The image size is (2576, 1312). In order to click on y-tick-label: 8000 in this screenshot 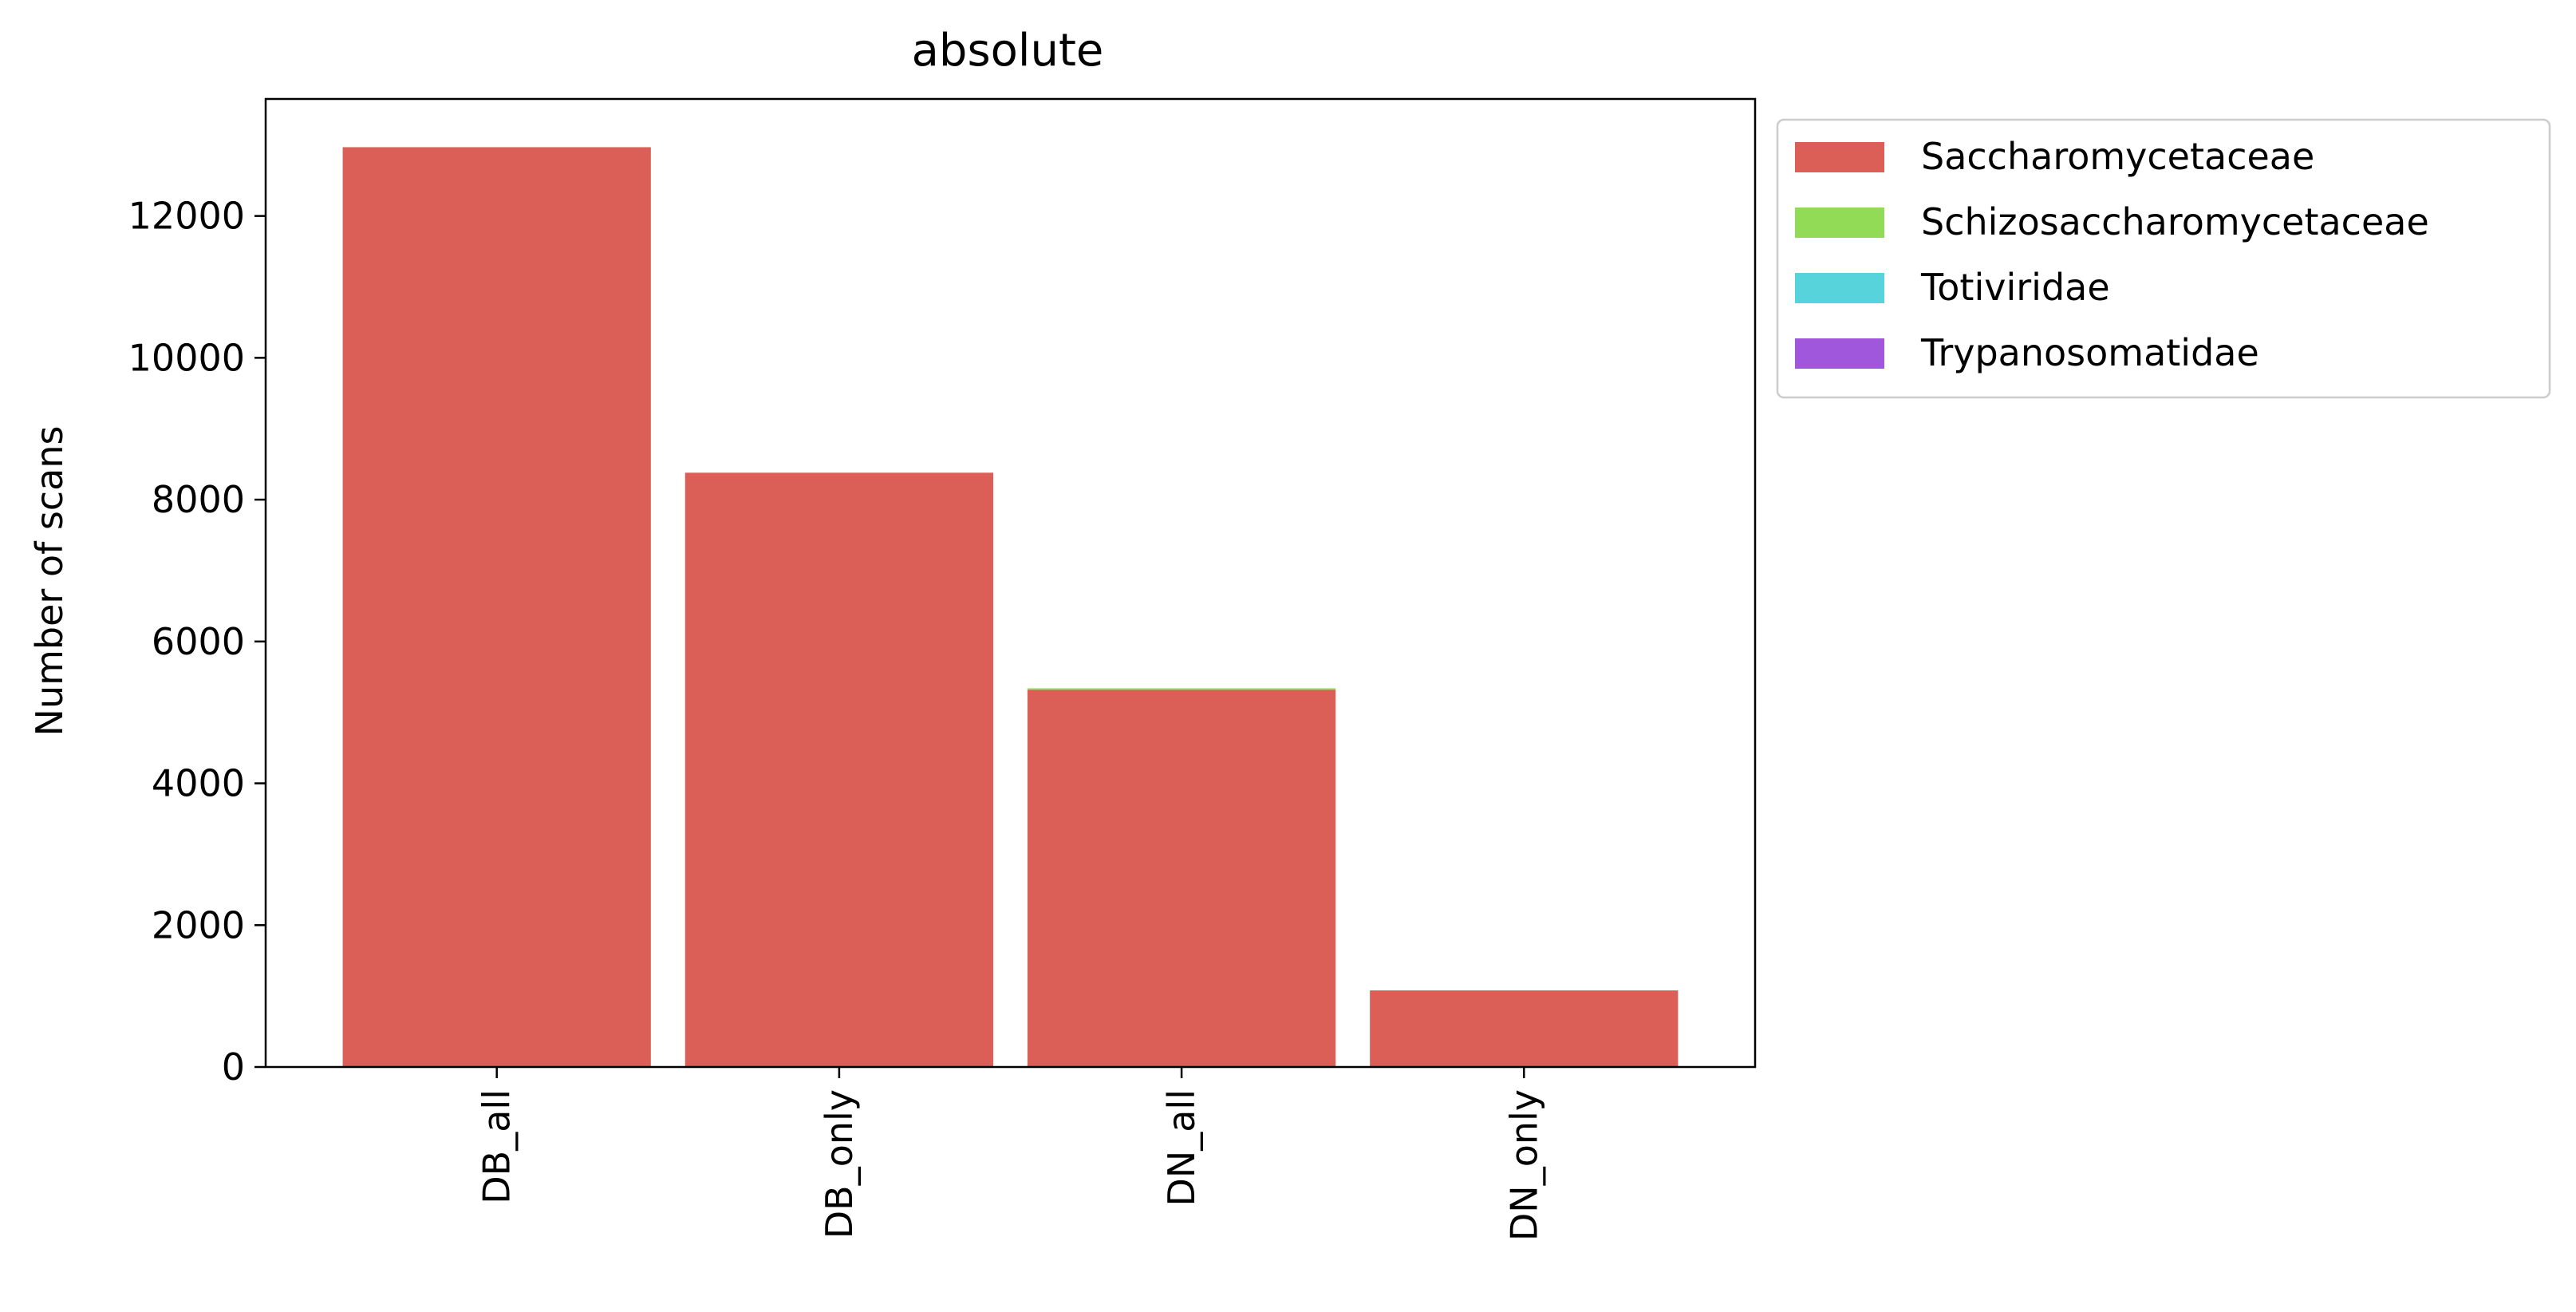, I will do `click(198, 499)`.